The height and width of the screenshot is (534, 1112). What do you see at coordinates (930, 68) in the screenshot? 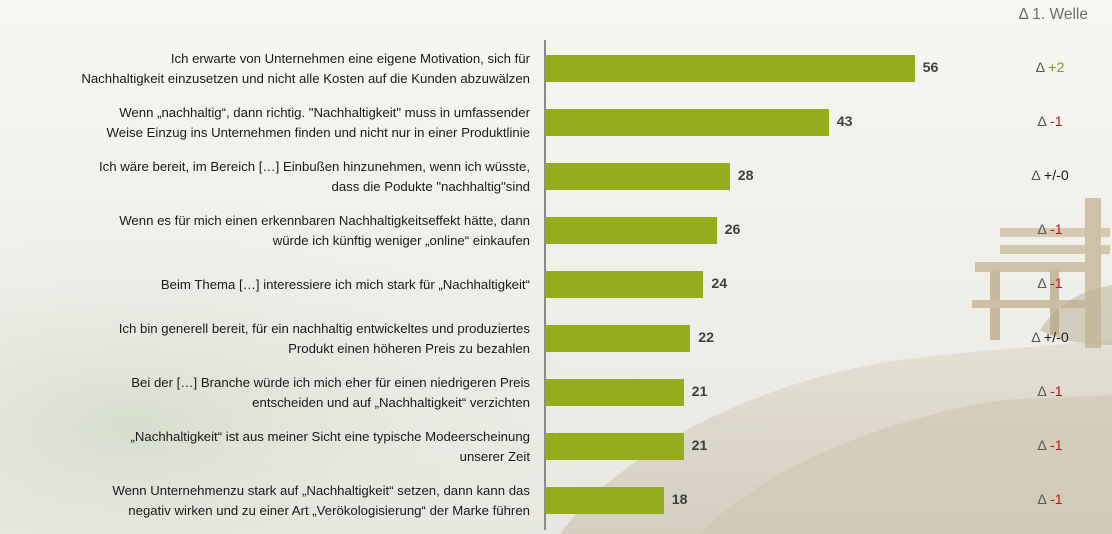
I see `bar-value-label: 56` at bounding box center [930, 68].